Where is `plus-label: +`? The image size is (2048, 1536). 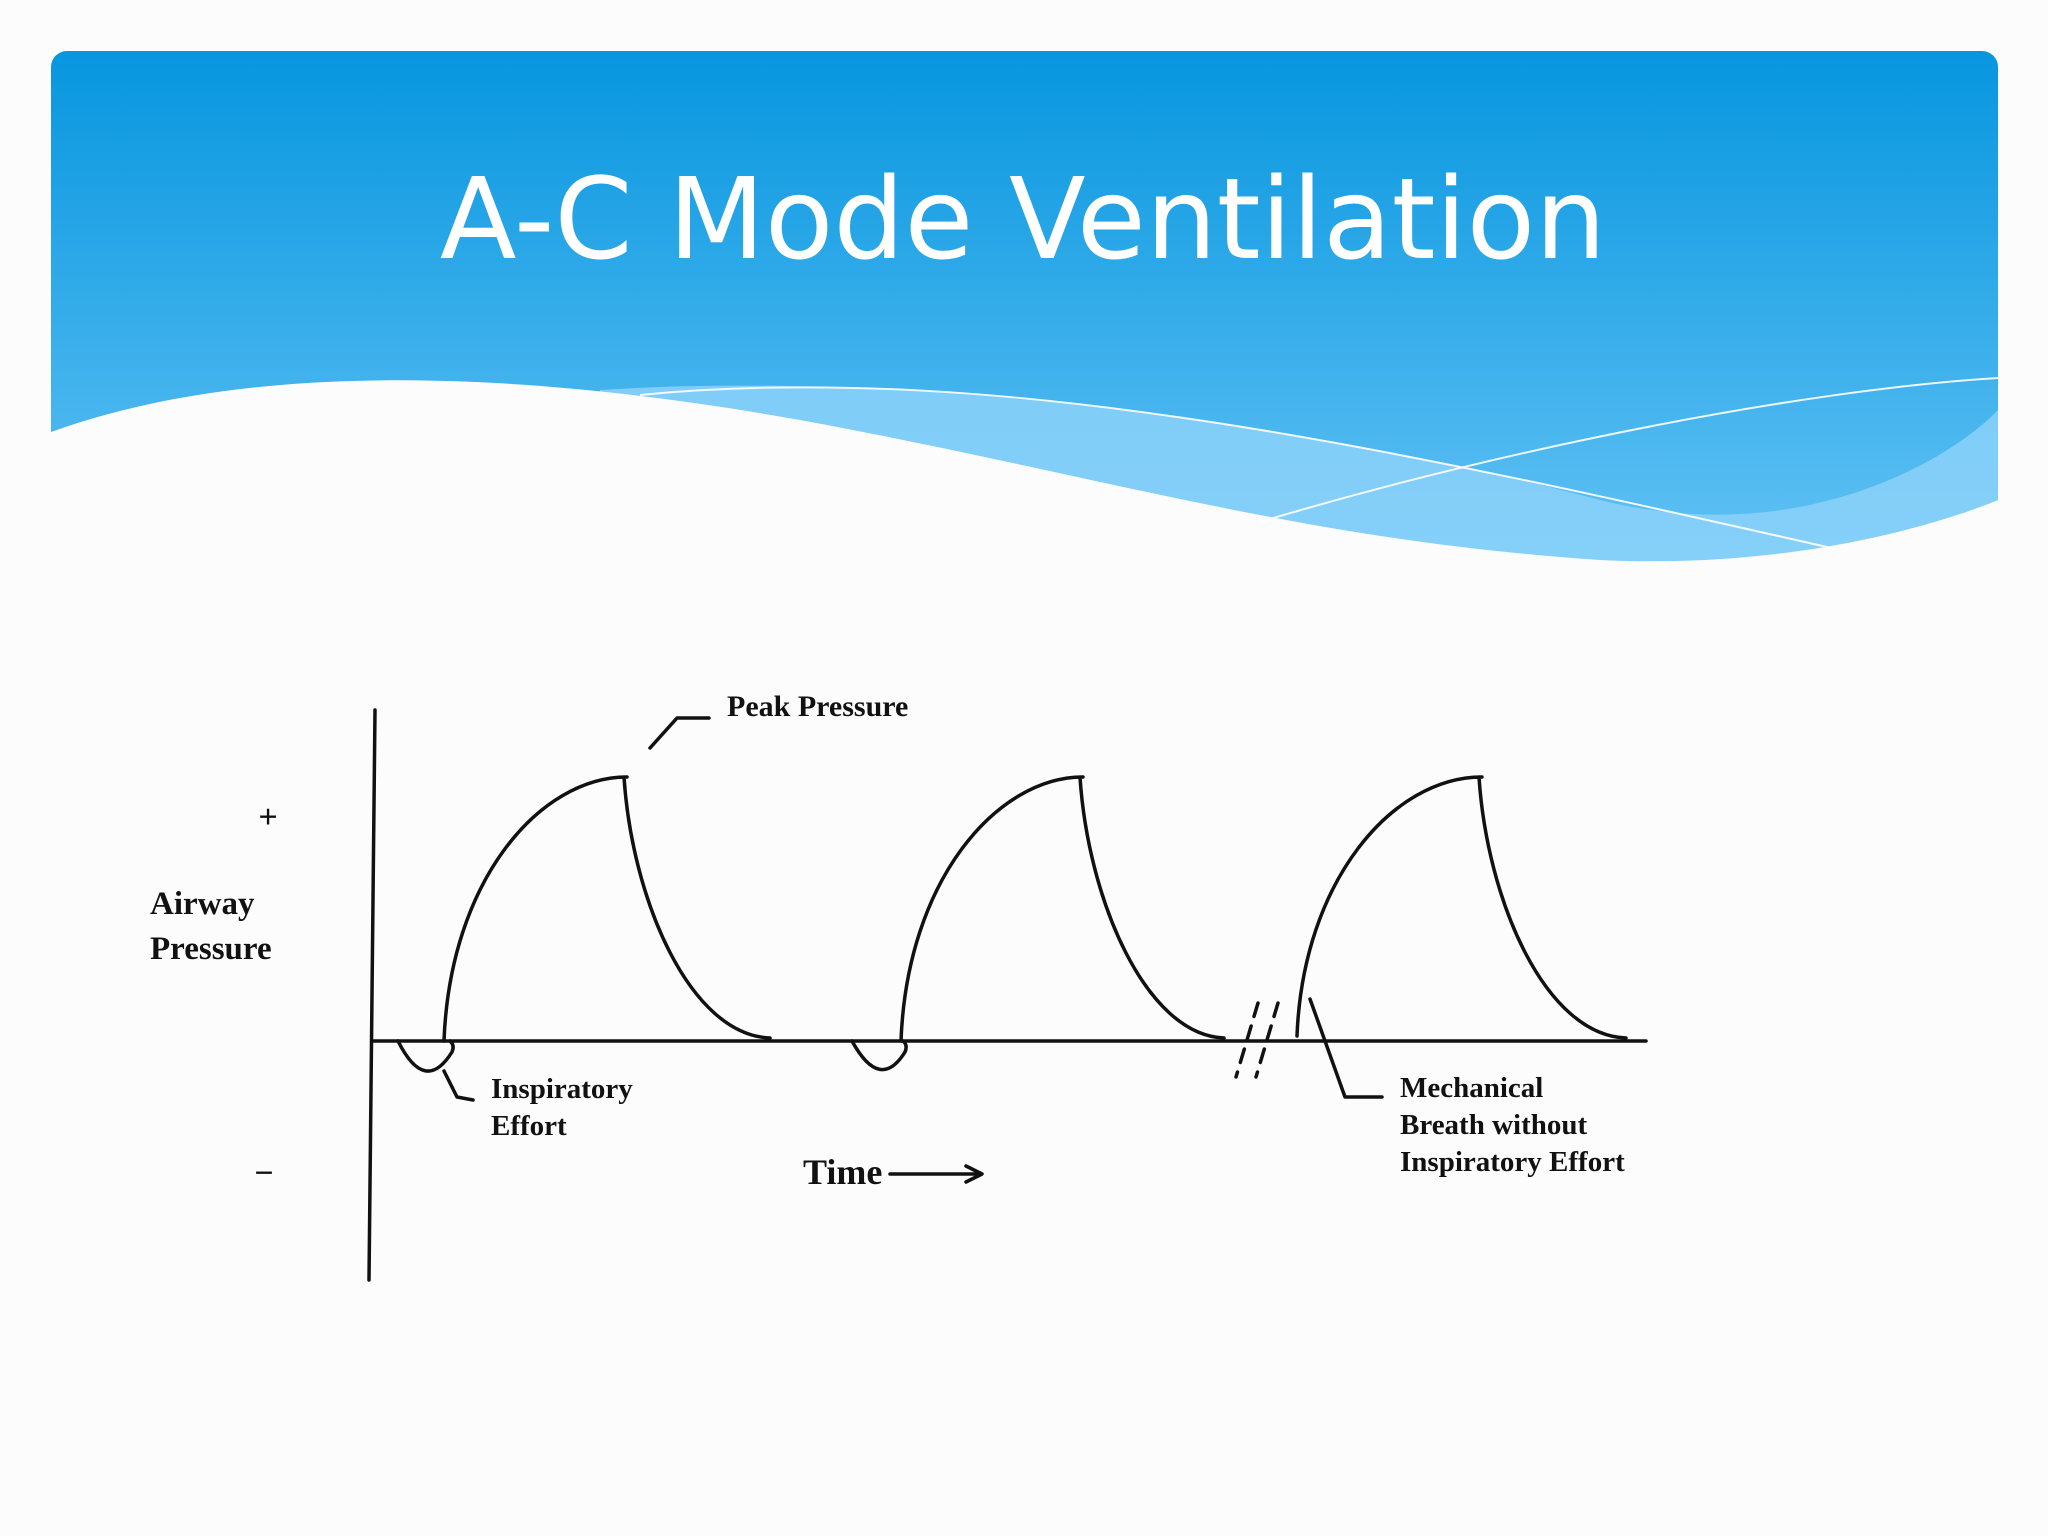 plus-label: + is located at coordinates (267, 817).